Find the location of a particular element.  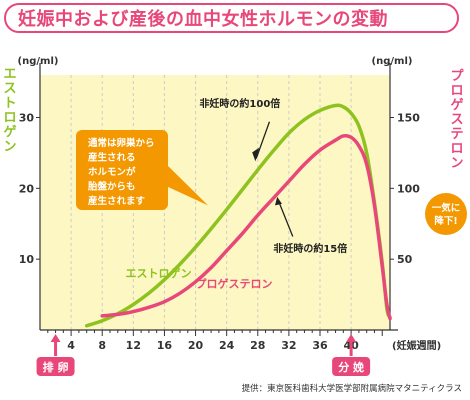

delivery-marker-box is located at coordinates (351, 366).